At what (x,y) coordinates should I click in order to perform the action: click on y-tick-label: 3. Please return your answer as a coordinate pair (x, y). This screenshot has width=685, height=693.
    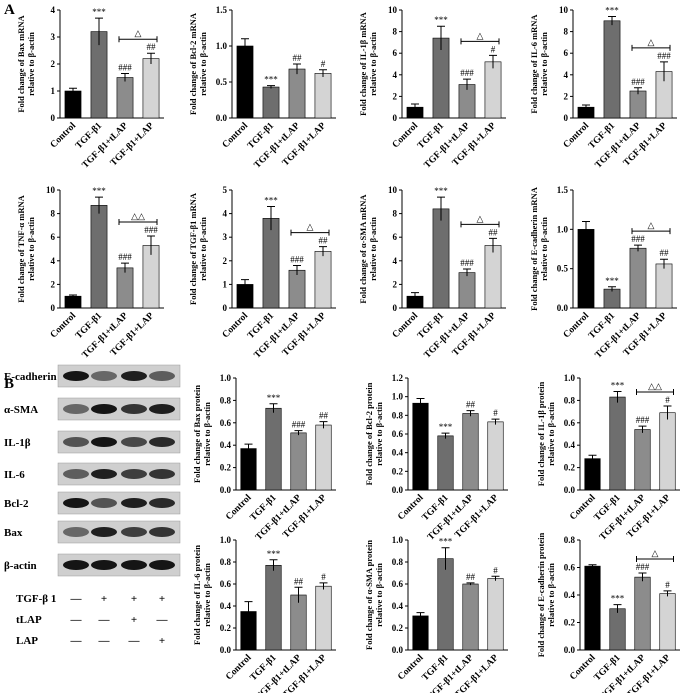
    Looking at the image, I should click on (53, 37).